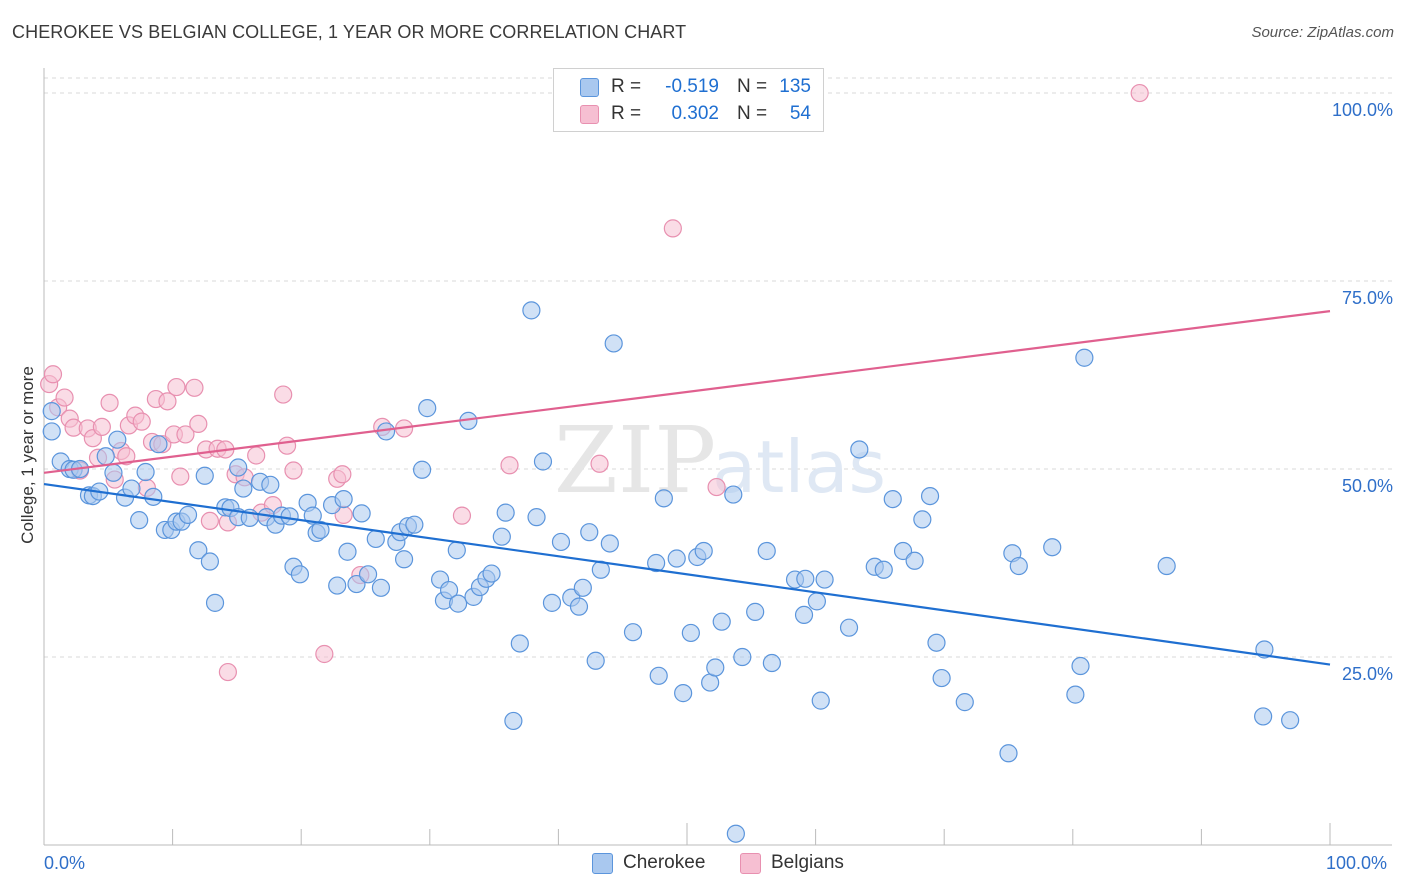 The width and height of the screenshot is (1406, 892). What do you see at coordinates (752, 113) in the screenshot?
I see `legend-n-label: N =` at bounding box center [752, 113].